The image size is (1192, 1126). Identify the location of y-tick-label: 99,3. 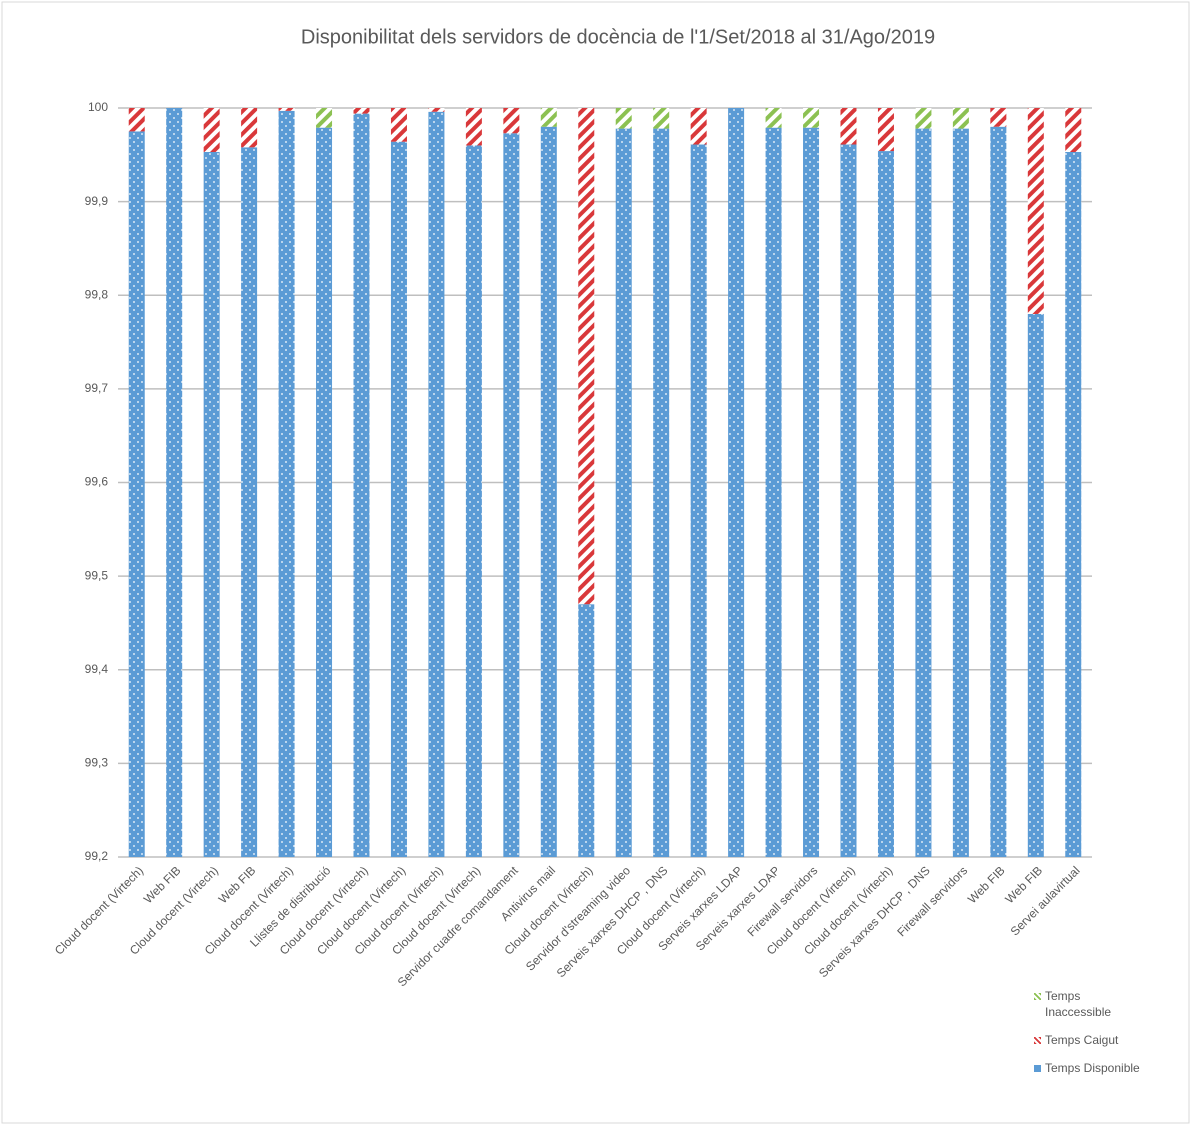
(97, 763).